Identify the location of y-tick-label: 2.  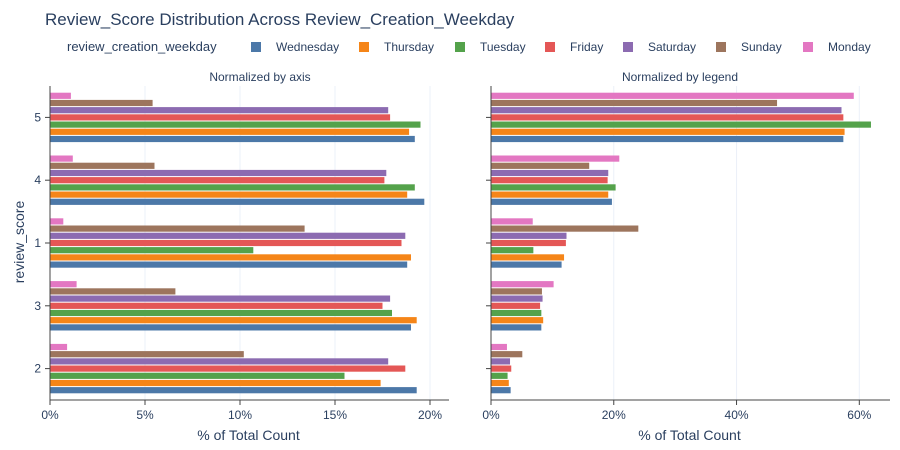
(37, 369).